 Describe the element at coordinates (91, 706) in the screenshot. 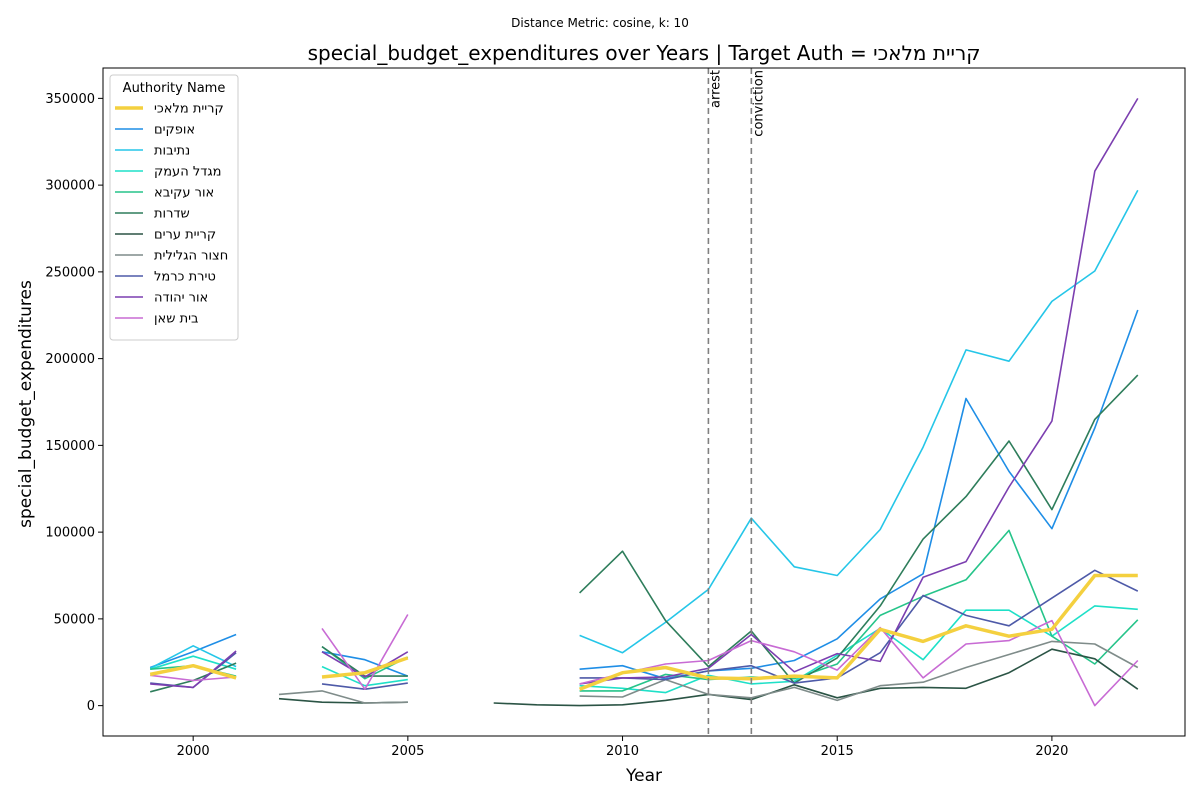

I see `y-tick-label: 0` at that location.